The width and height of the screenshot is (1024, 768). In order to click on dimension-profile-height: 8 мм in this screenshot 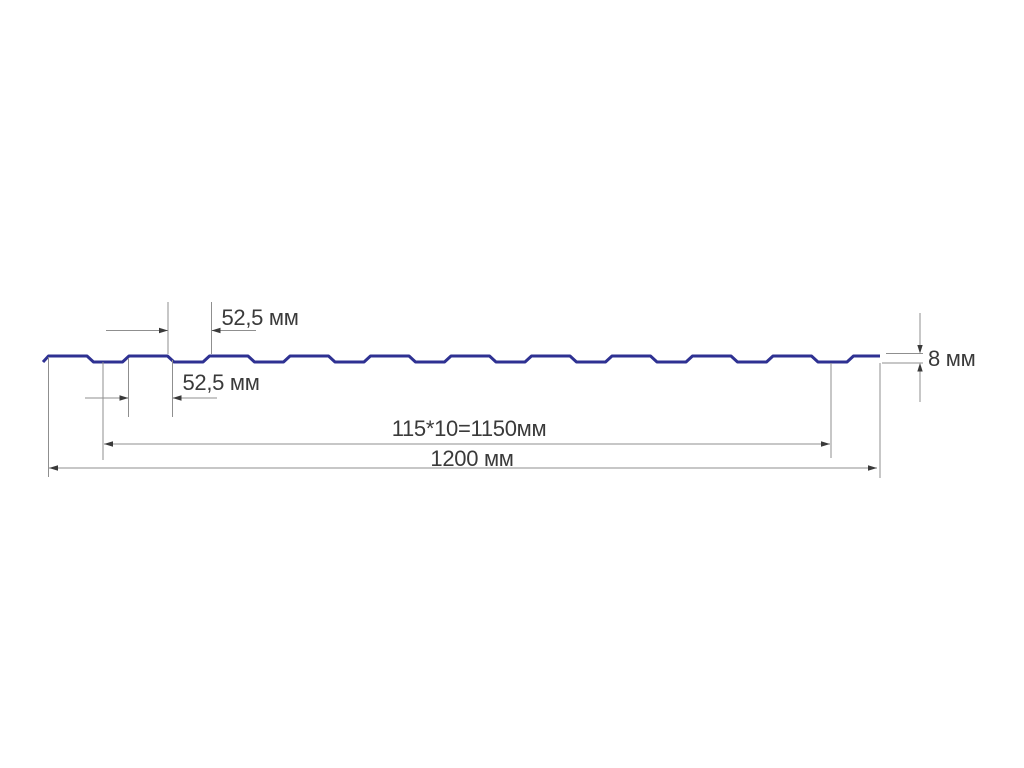, I will do `click(929, 357)`.